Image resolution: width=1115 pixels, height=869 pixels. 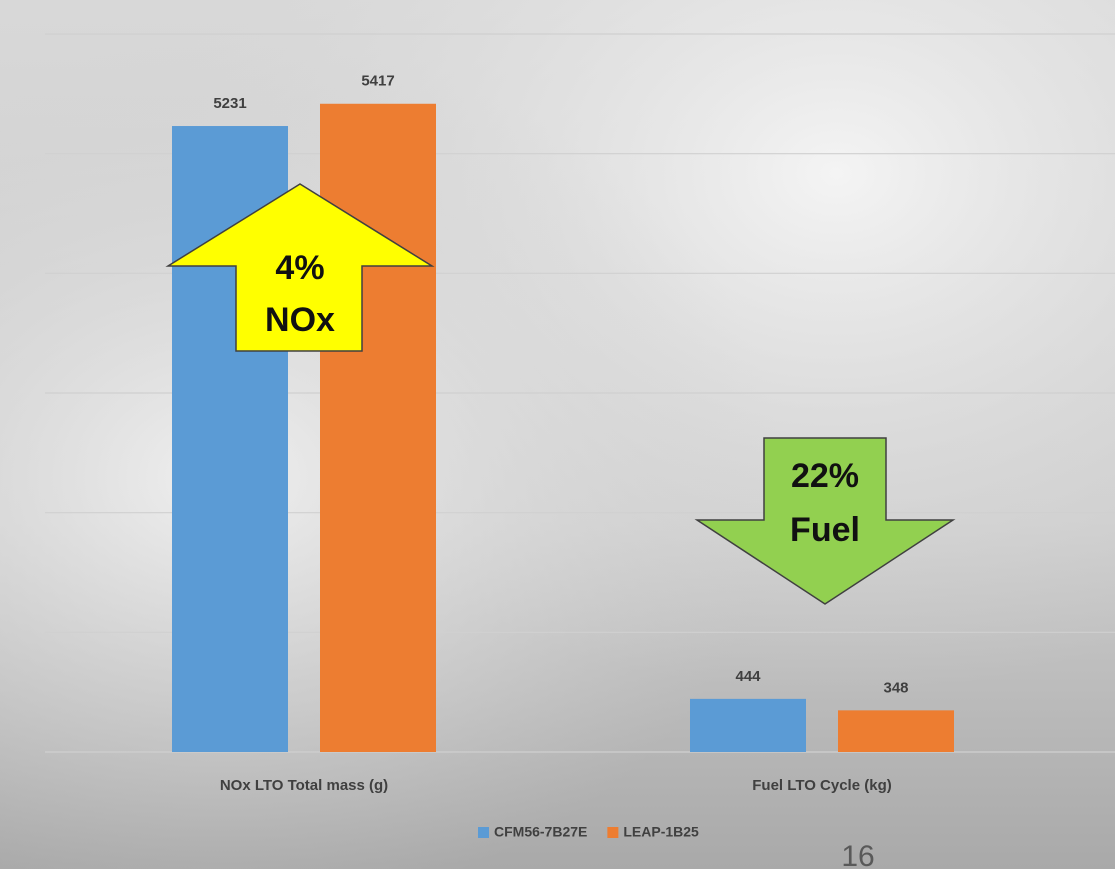 I want to click on legend-label: CFM56-7B27E, so click(x=540, y=832).